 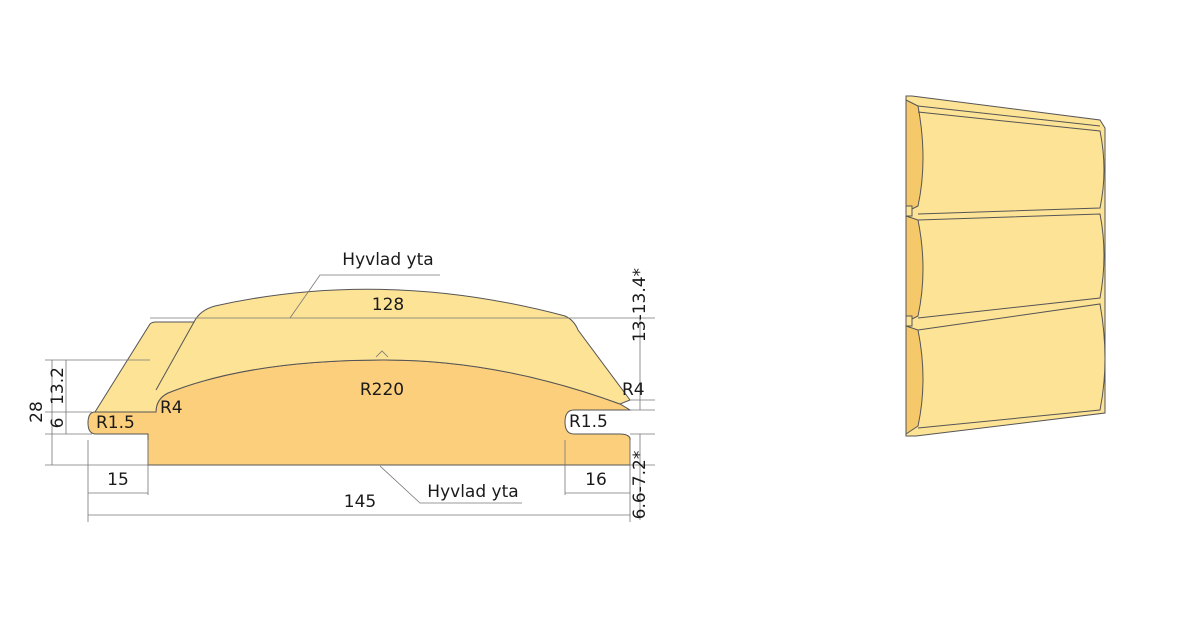 I want to click on dimension-label: 15, so click(x=118, y=480).